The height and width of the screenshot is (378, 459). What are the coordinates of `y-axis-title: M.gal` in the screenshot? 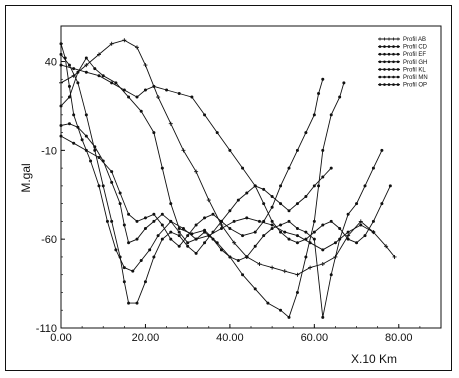 It's located at (26, 177).